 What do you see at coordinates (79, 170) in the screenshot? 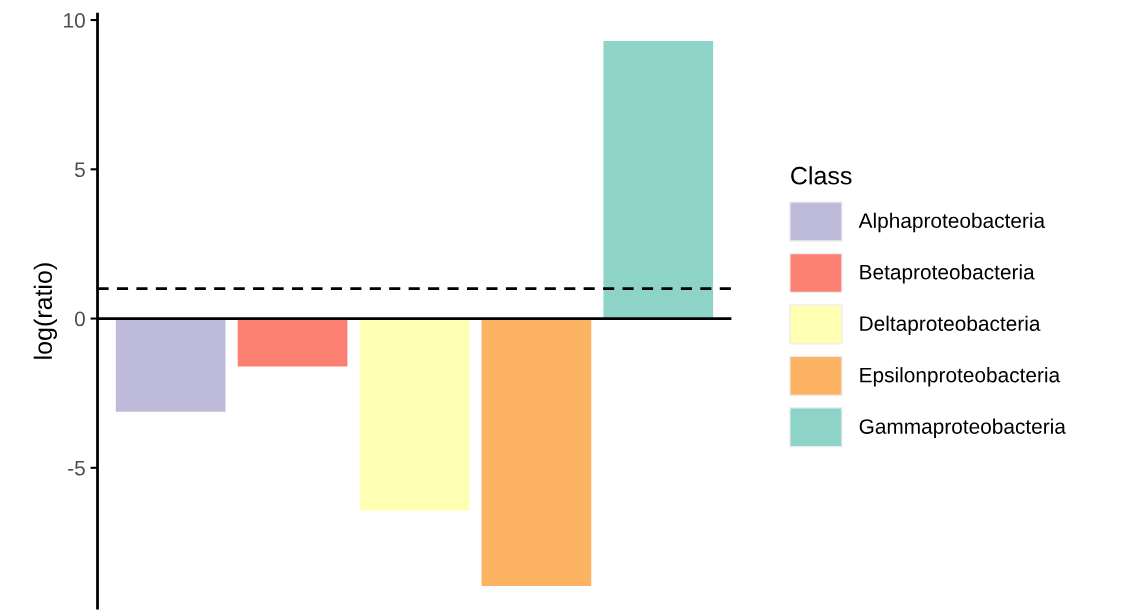
I see `y-tick-label: 5` at bounding box center [79, 170].